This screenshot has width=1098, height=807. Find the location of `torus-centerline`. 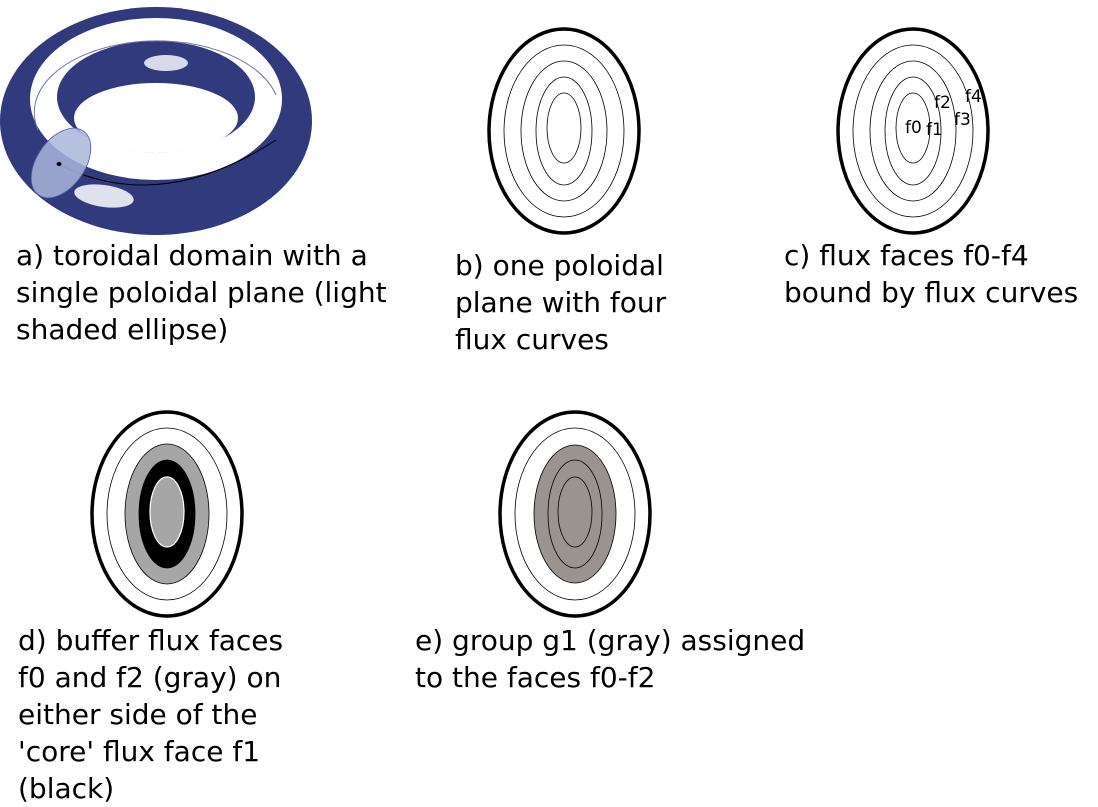

torus-centerline is located at coordinates (155, 85).